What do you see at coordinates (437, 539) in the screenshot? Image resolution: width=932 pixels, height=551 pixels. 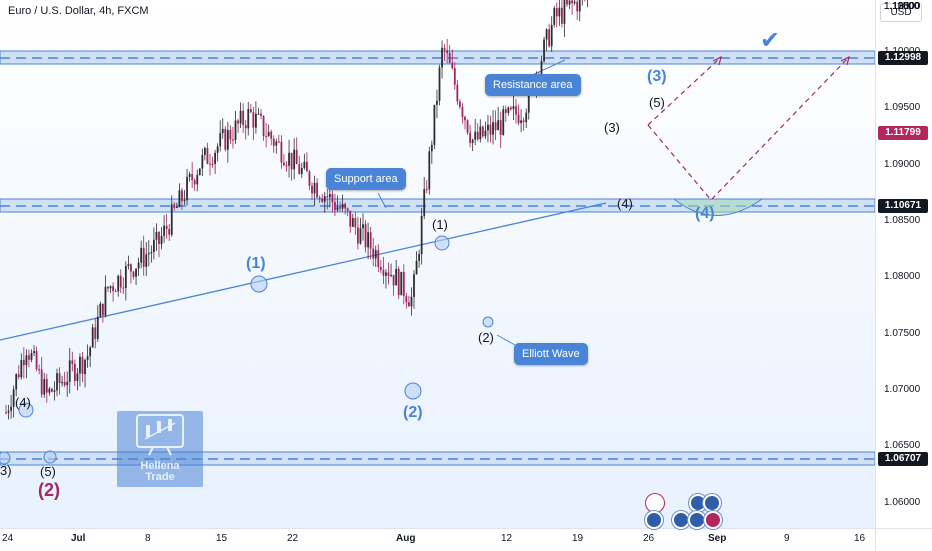 I see `time-axis` at bounding box center [437, 539].